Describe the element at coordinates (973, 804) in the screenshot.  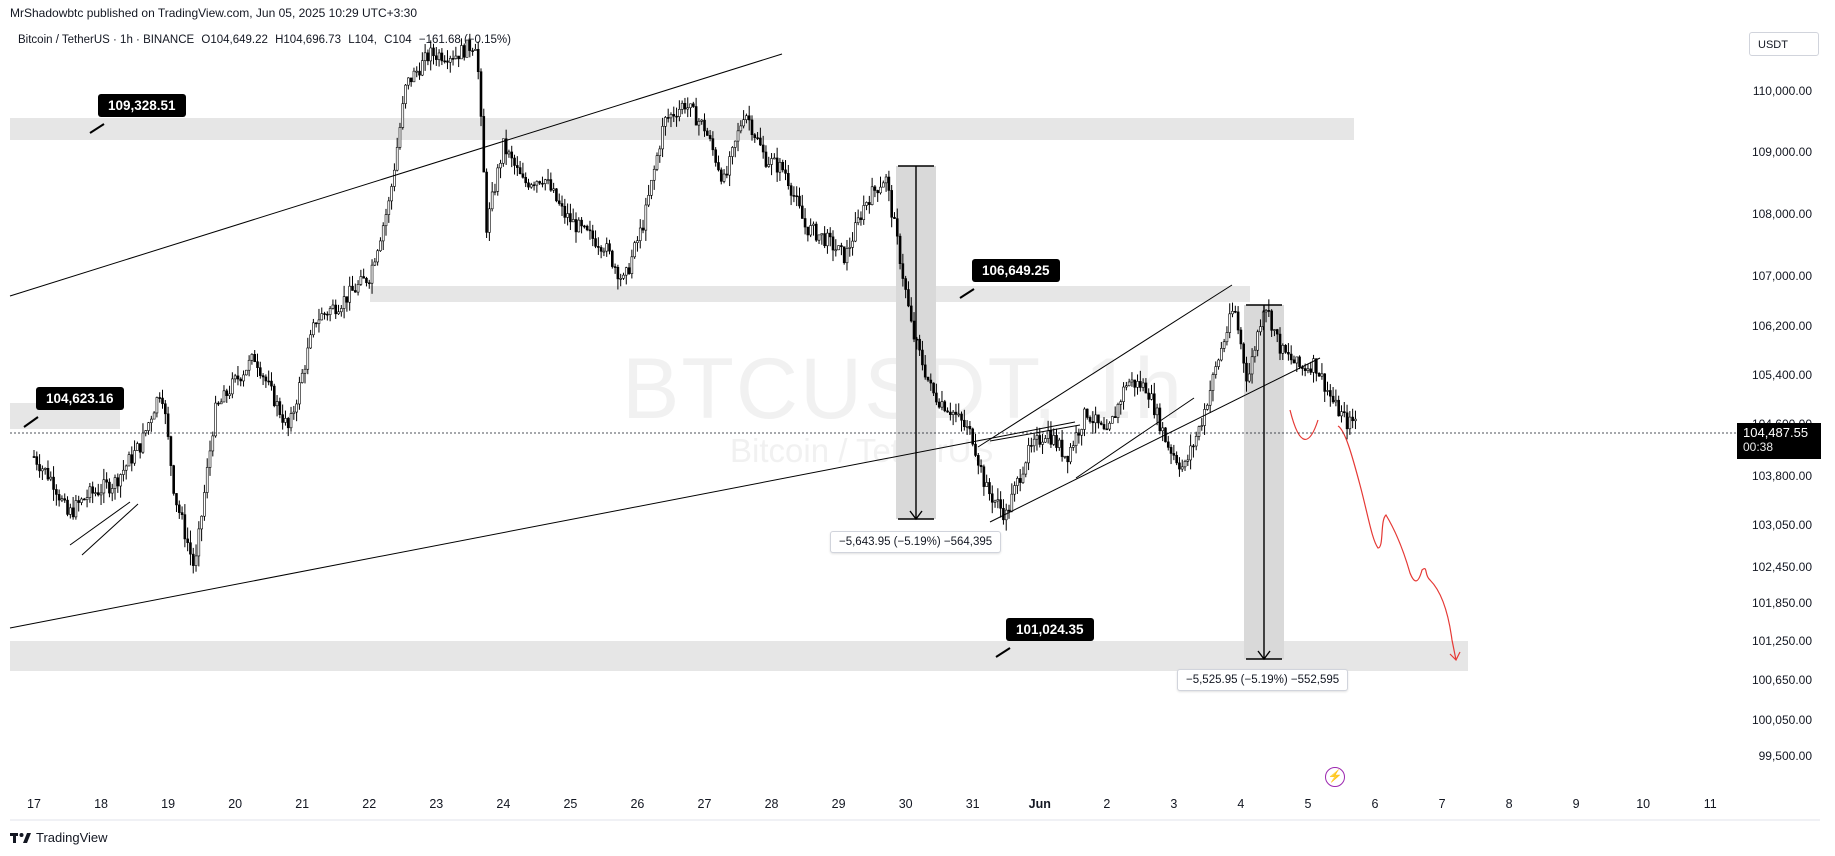
I see `time-tick-label: 31` at that location.